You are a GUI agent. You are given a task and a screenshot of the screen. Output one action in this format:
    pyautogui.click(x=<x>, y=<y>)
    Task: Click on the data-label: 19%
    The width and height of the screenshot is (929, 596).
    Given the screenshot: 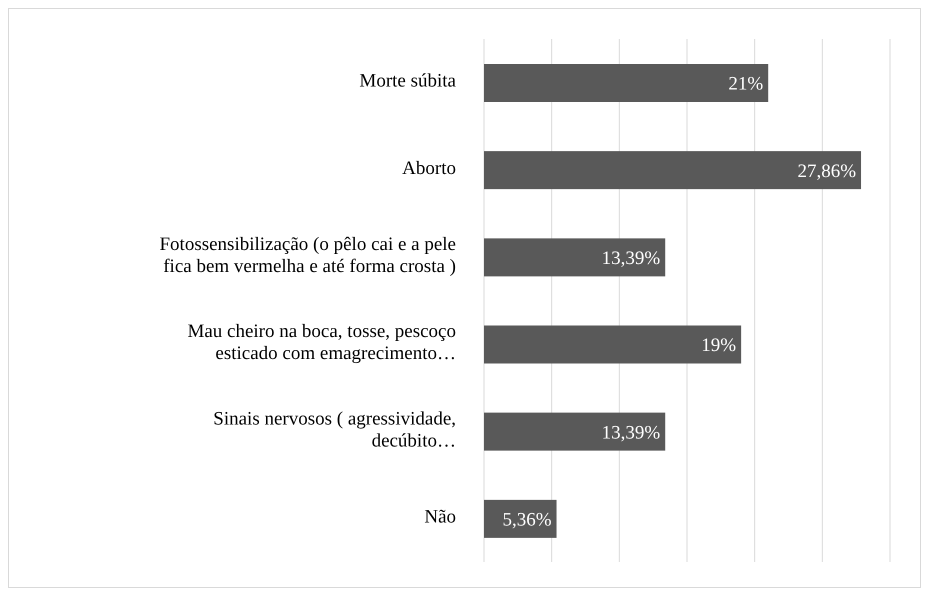 What is the action you would take?
    pyautogui.click(x=718, y=345)
    